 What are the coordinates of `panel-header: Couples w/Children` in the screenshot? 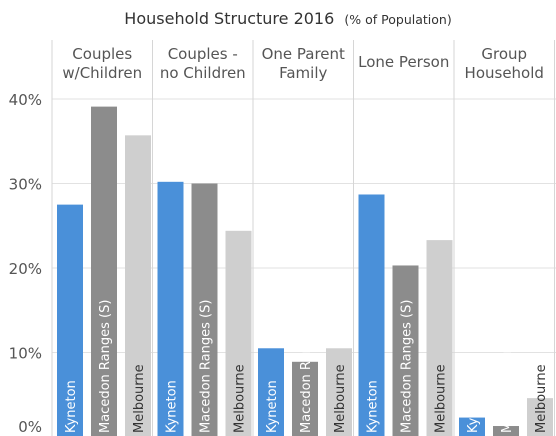 It's located at (102, 63).